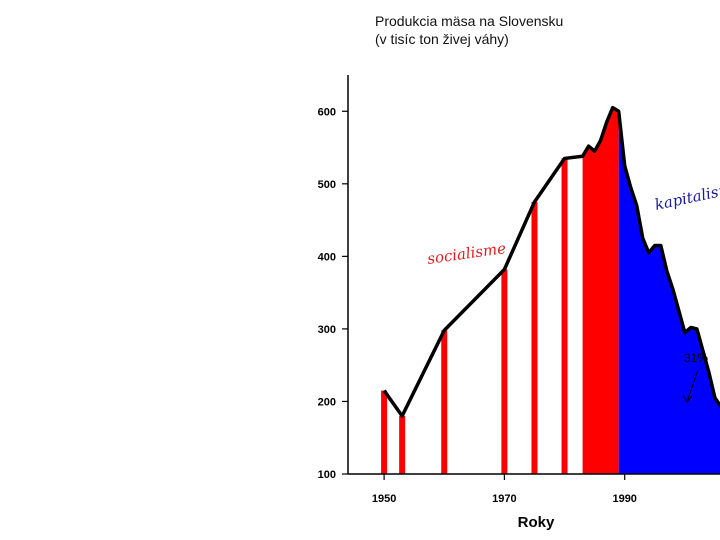 Image resolution: width=720 pixels, height=540 pixels. I want to click on chart-title-line-1: Produkcia mäsa na Slovensku, so click(469, 21).